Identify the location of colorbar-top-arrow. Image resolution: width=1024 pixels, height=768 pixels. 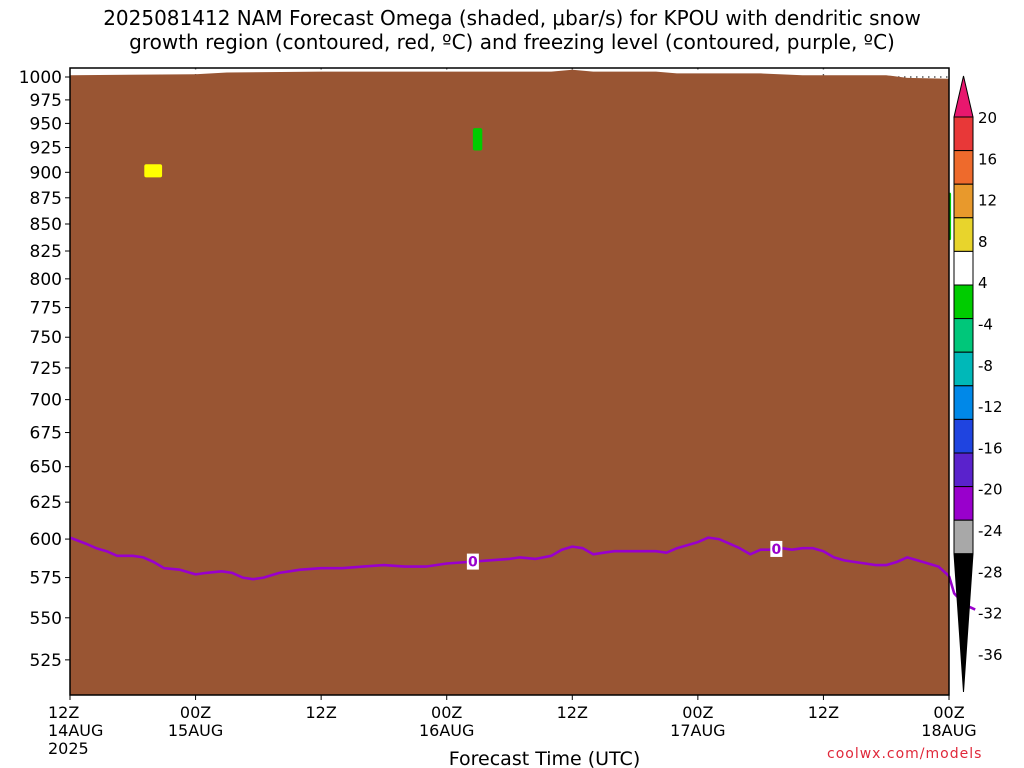
(963, 96).